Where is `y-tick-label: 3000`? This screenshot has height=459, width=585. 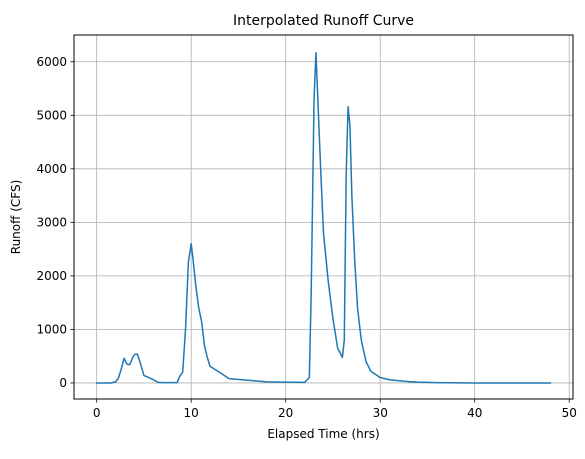 y-tick-label: 3000 is located at coordinates (51, 223).